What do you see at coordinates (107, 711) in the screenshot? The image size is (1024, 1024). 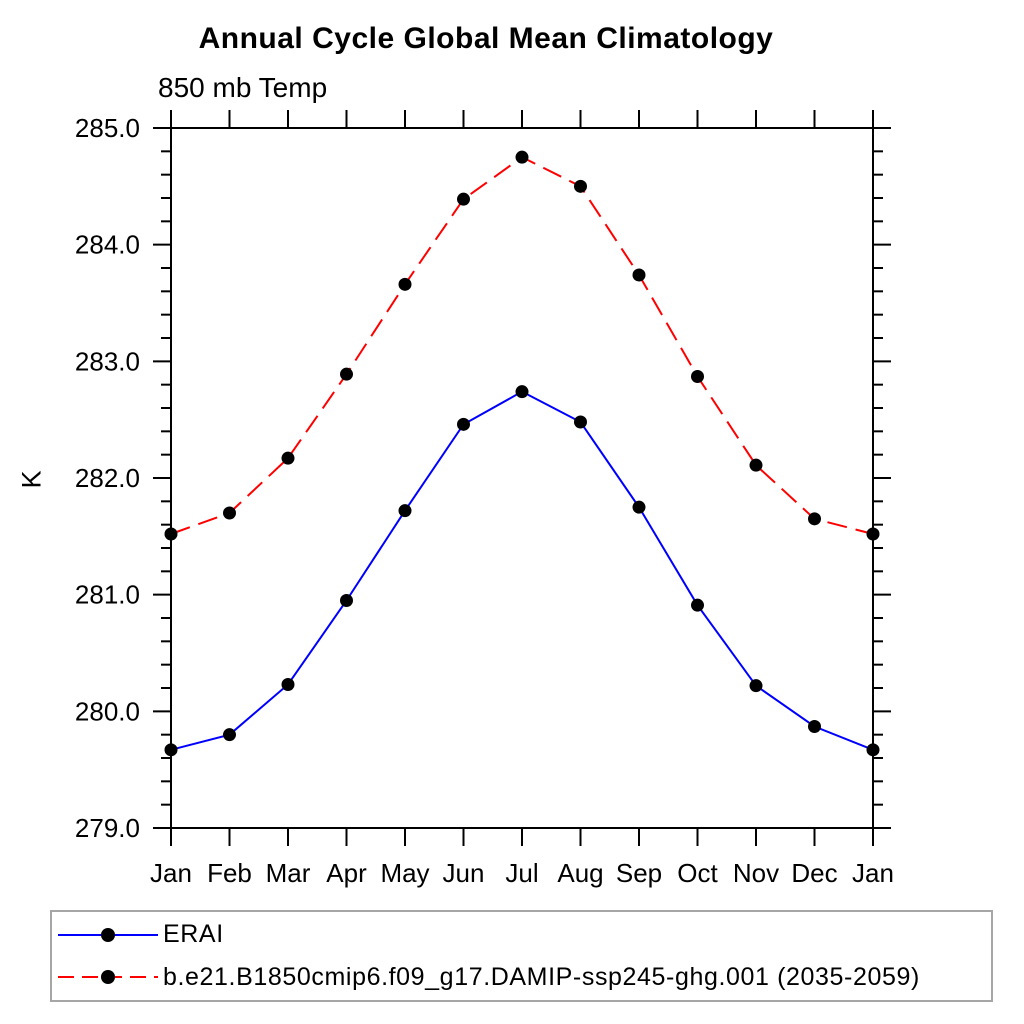 I see `y-tick-label: 280.0` at bounding box center [107, 711].